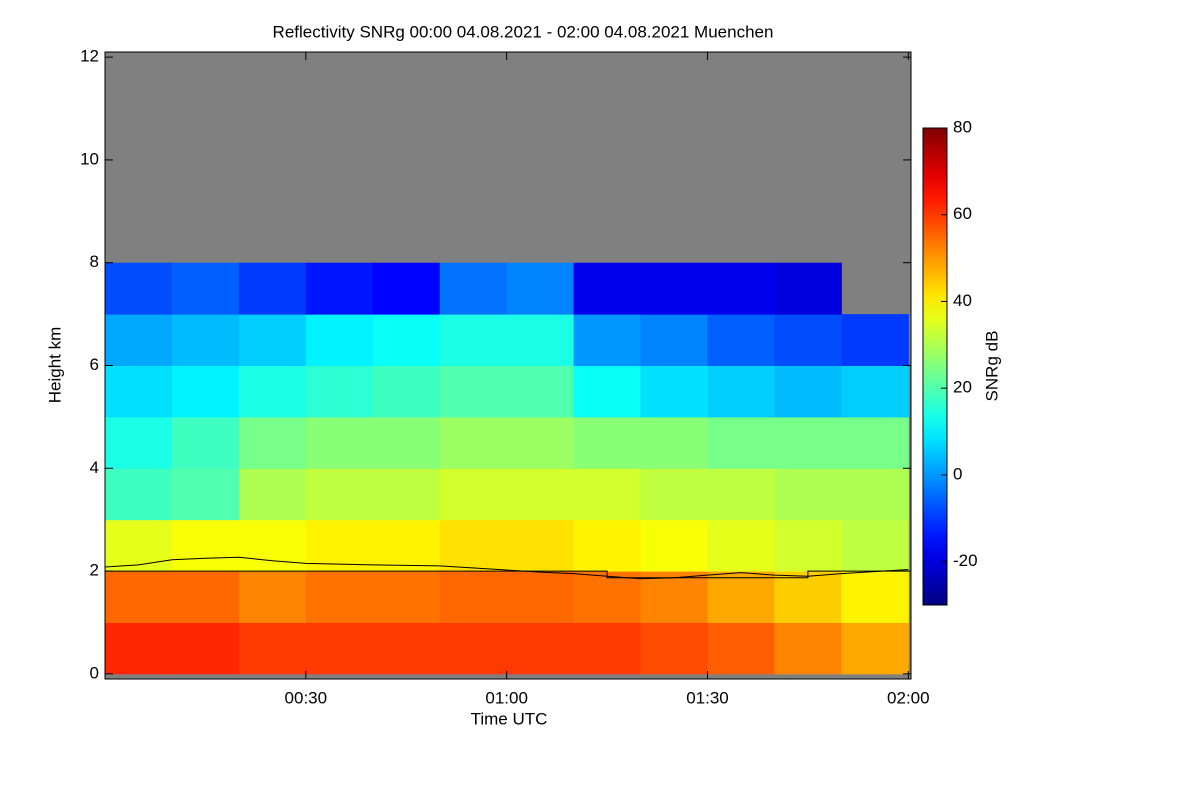  Describe the element at coordinates (94, 672) in the screenshot. I see `y-tick-label: 0` at that location.